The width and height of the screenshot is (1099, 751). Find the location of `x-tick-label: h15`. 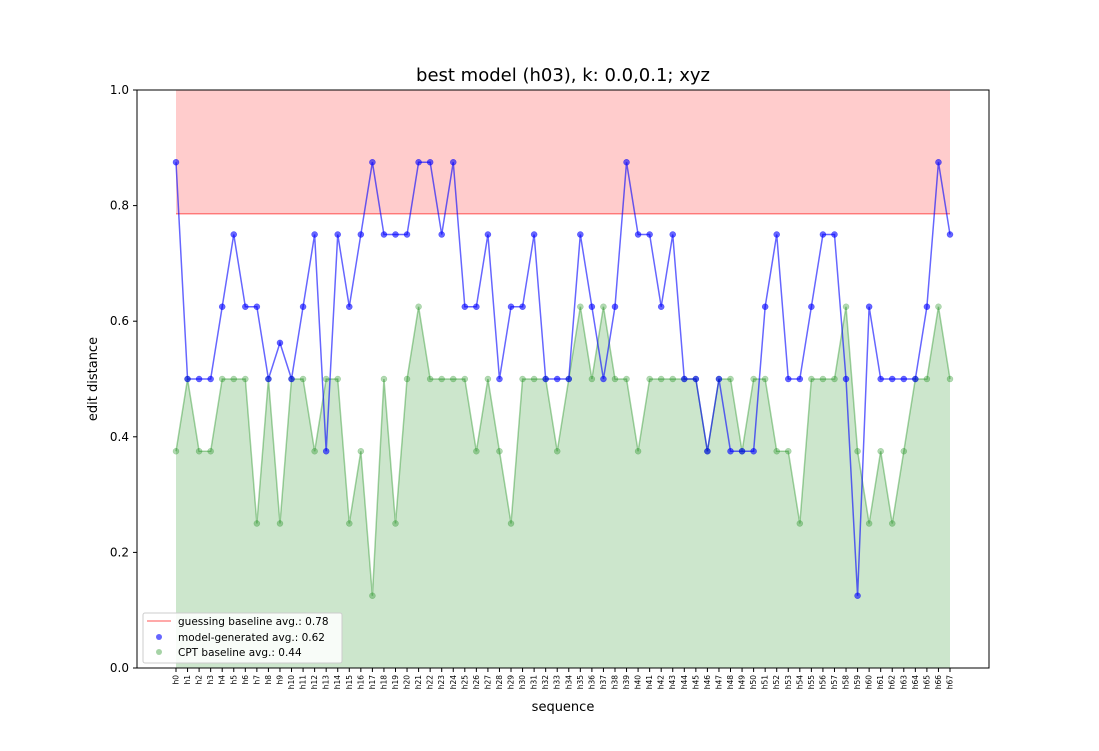

x-tick-label: h15 is located at coordinates (349, 682).